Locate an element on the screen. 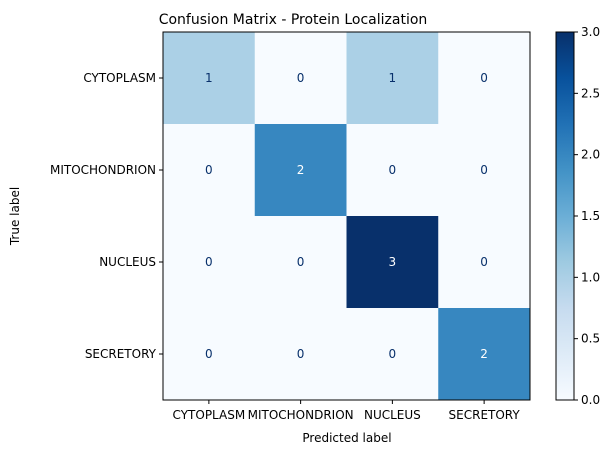 This screenshot has width=616, height=455. colorbar-tick-label: 0.5 is located at coordinates (590, 339).